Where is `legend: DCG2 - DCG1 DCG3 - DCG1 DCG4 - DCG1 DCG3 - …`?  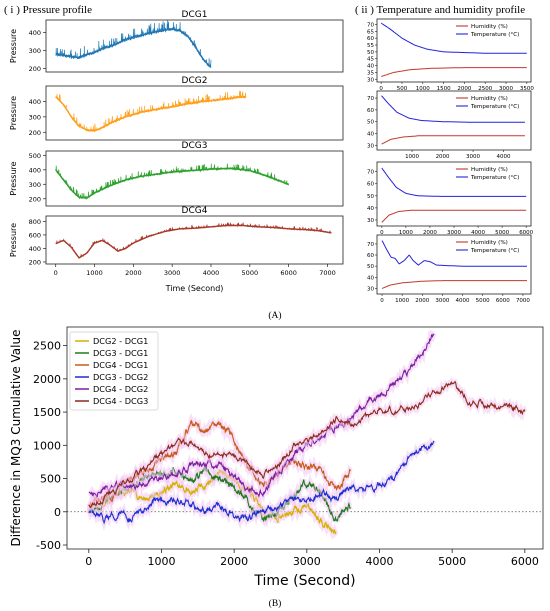 legend: DCG2 - DCG1 DCG3 - DCG1 DCG4 - DCG1 DCG3 - … is located at coordinates (114, 371).